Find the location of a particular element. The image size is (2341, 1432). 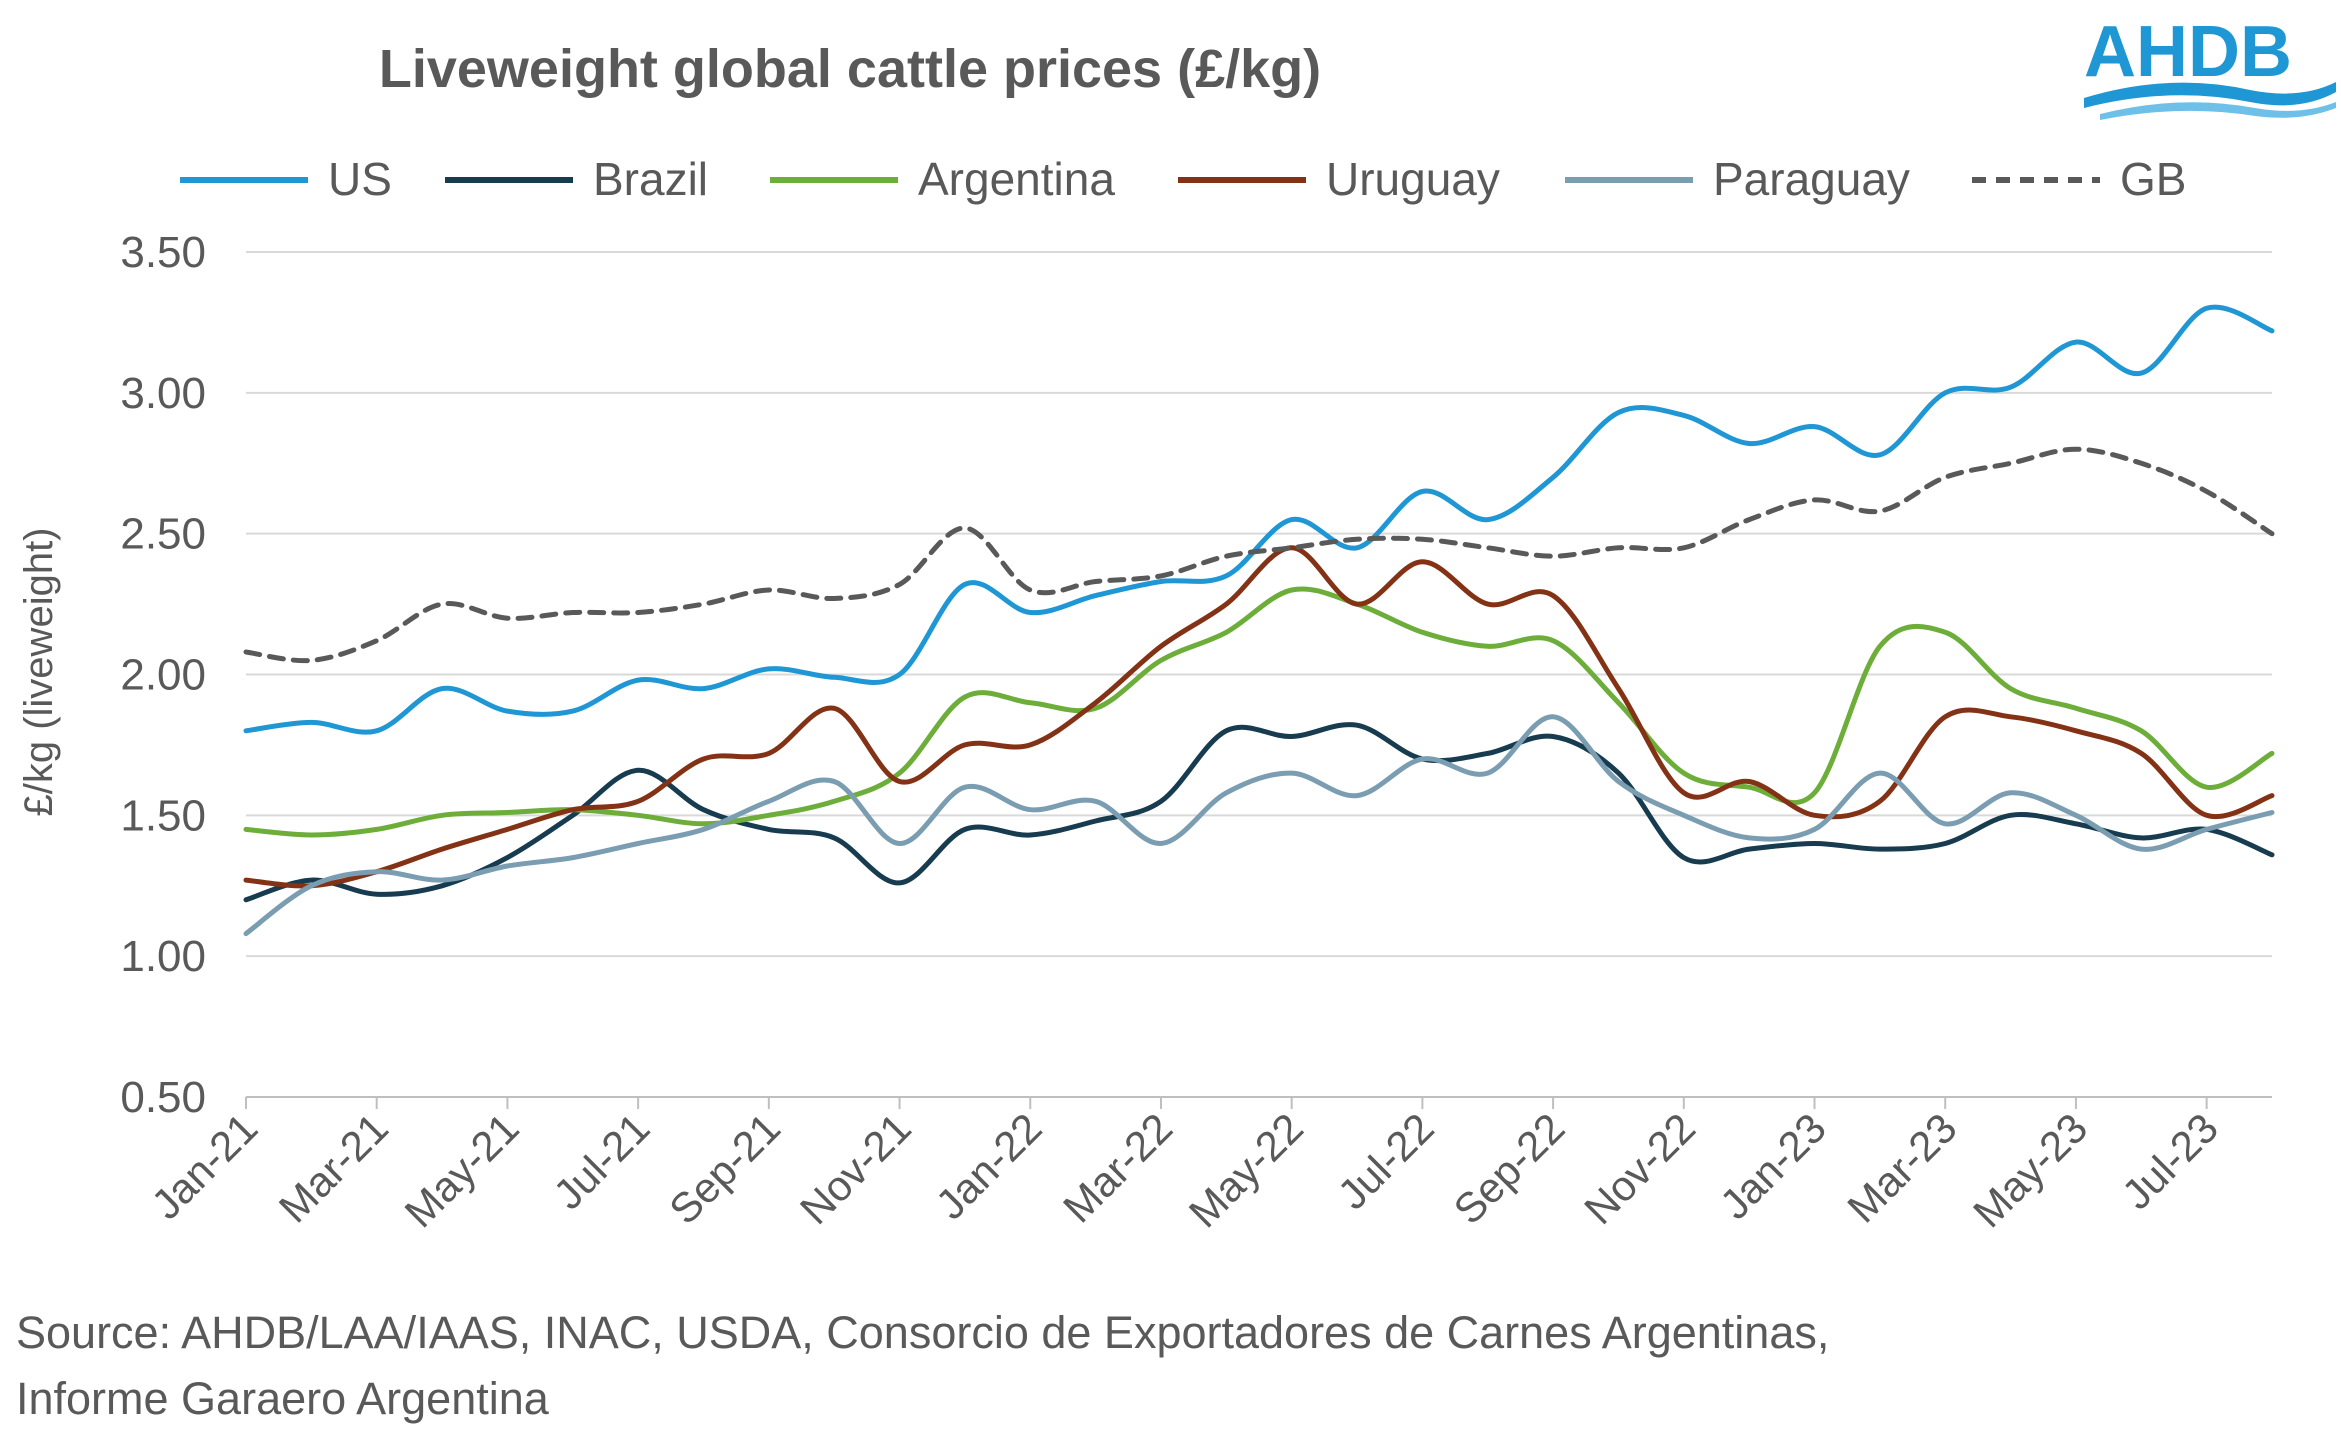

ahdb-logo: AHDB is located at coordinates (2210, 66).